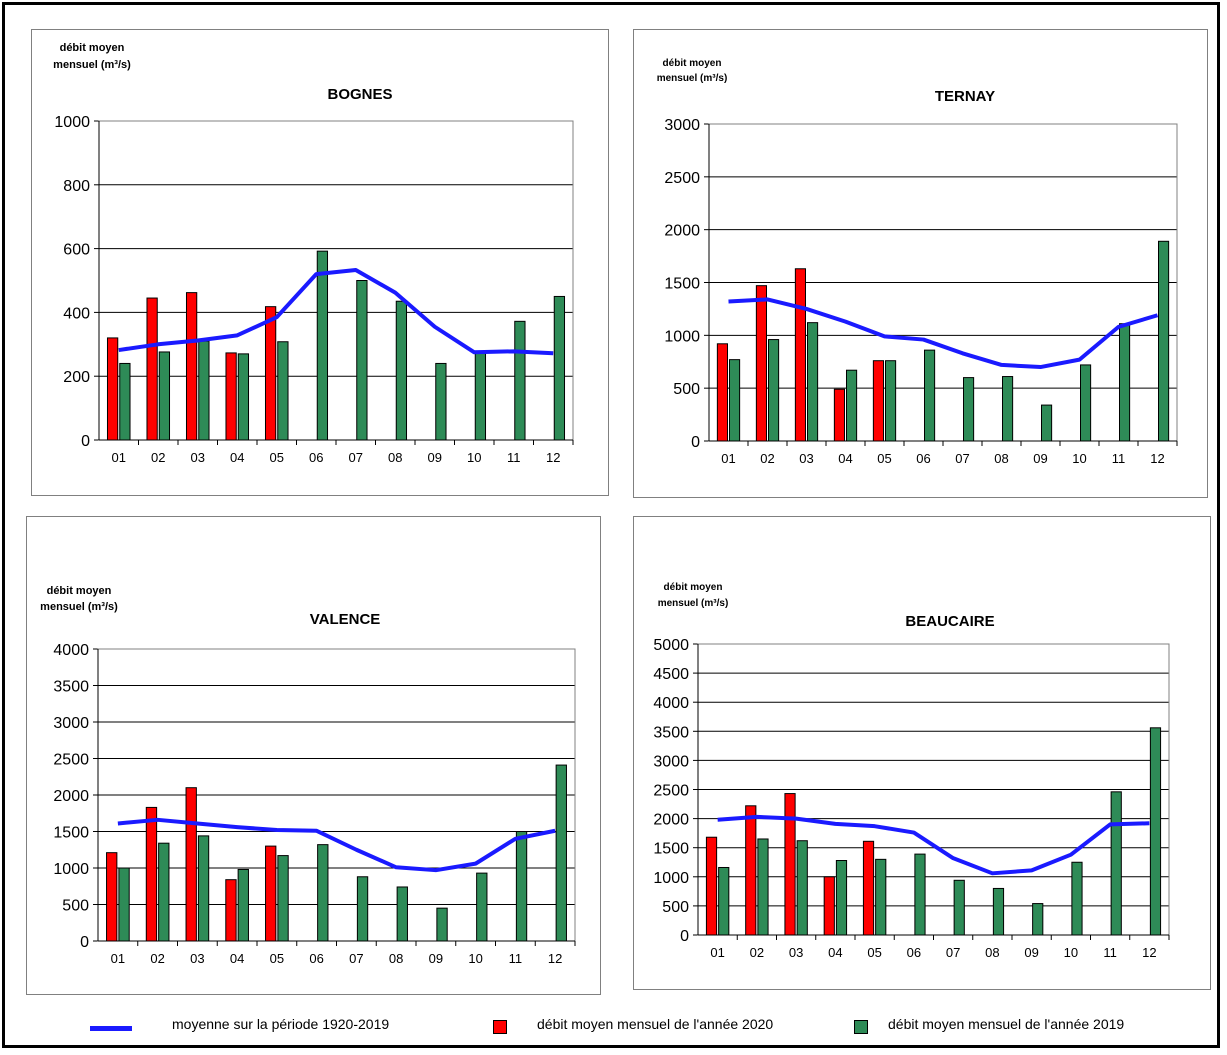  Describe the element at coordinates (118, 958) in the screenshot. I see `x-tick-label: 01` at that location.